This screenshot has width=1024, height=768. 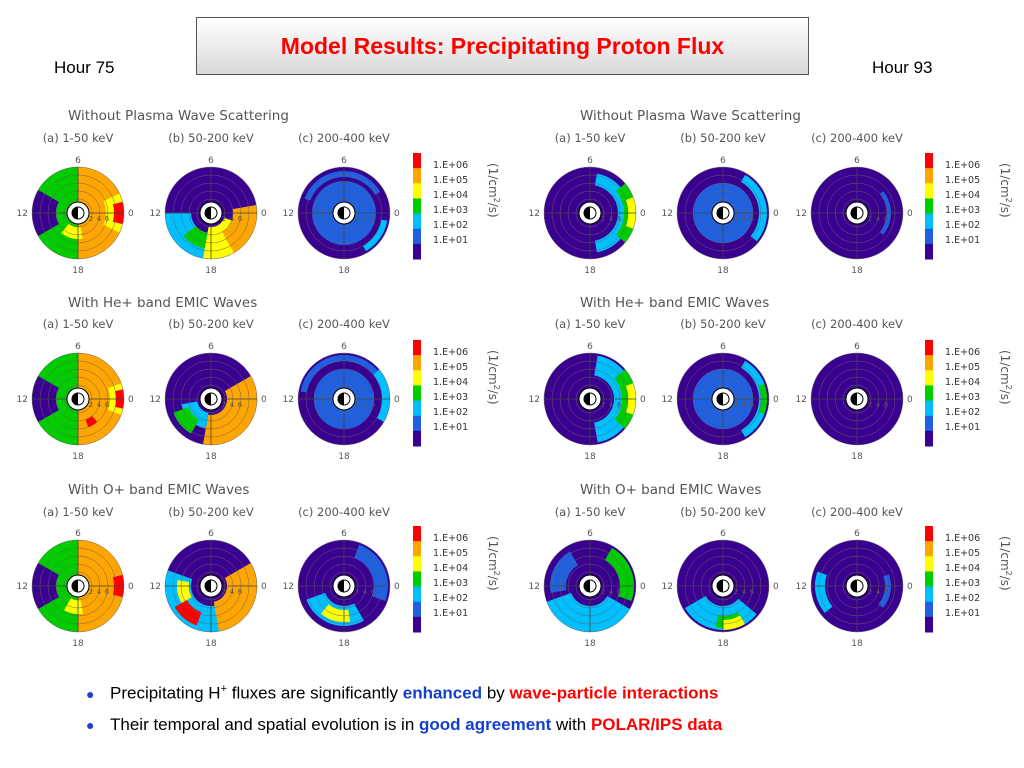 What do you see at coordinates (165, 693) in the screenshot?
I see `bullet-1-prefix: Precipitating H` at bounding box center [165, 693].